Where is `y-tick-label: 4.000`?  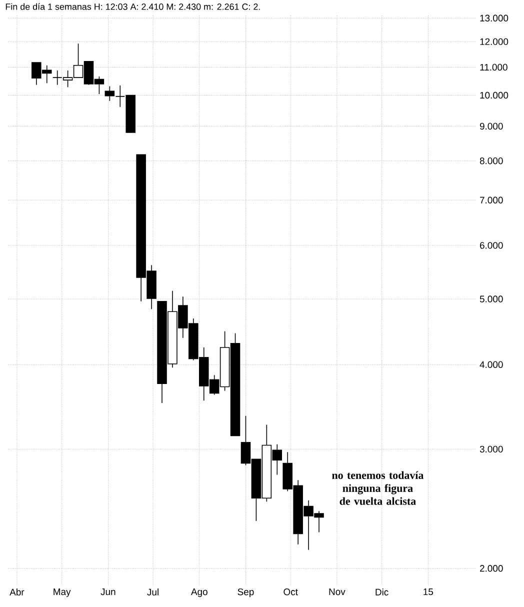
y-tick-label: 4.000 is located at coordinates (491, 364).